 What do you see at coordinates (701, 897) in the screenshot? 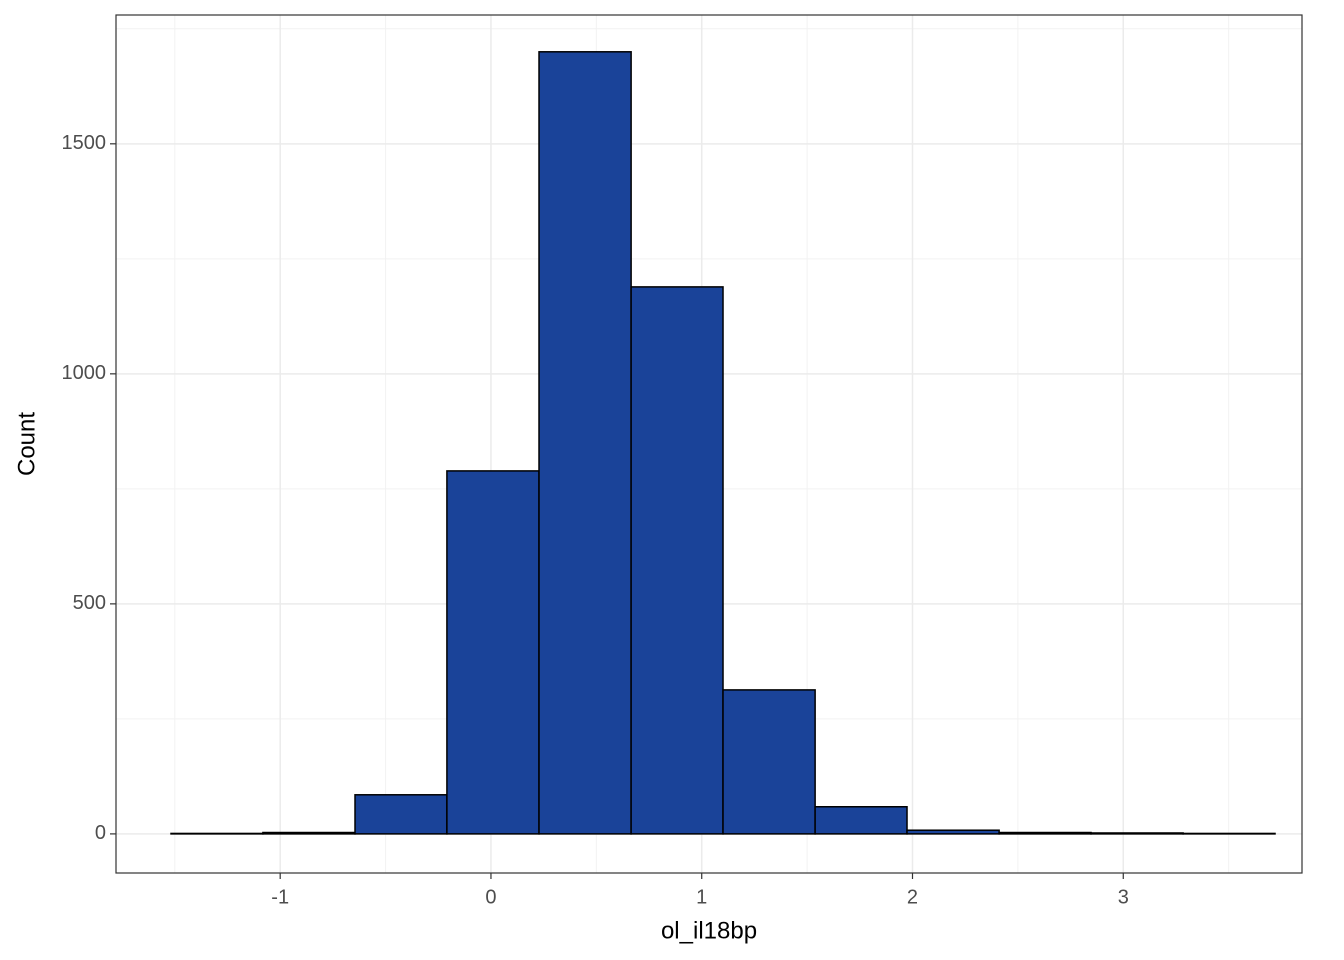
I see `x-tick-label: 1` at bounding box center [701, 897].